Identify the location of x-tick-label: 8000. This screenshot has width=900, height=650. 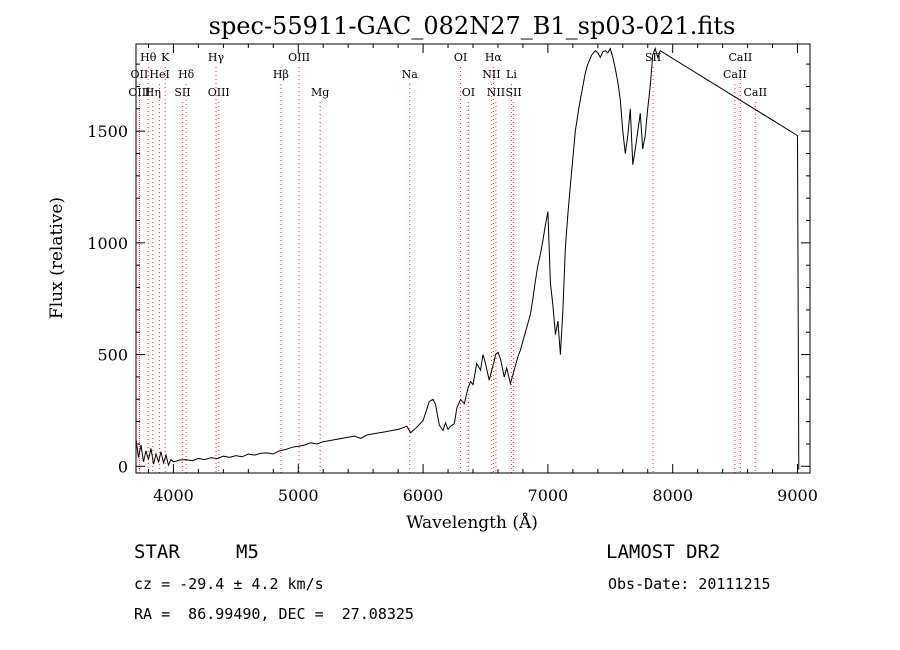
(672, 495).